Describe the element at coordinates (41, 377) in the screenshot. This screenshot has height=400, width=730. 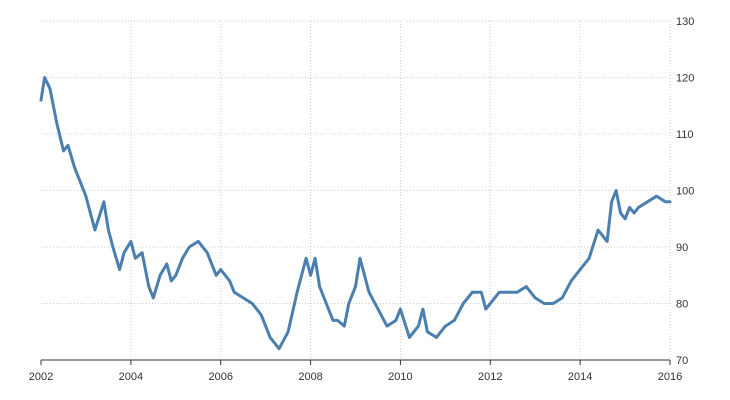
I see `x-tick-label: 2002` at that location.